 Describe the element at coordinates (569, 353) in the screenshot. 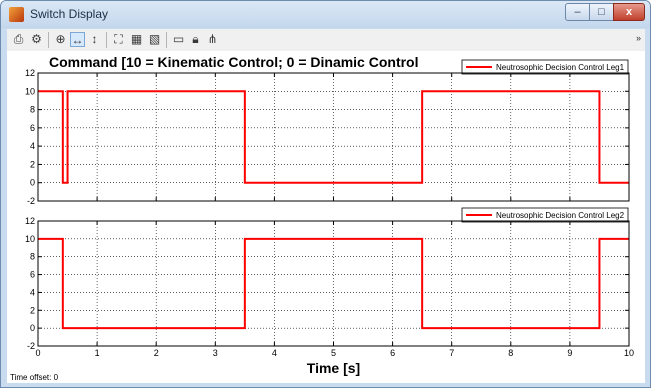

I see `x-tick-label: 9` at that location.